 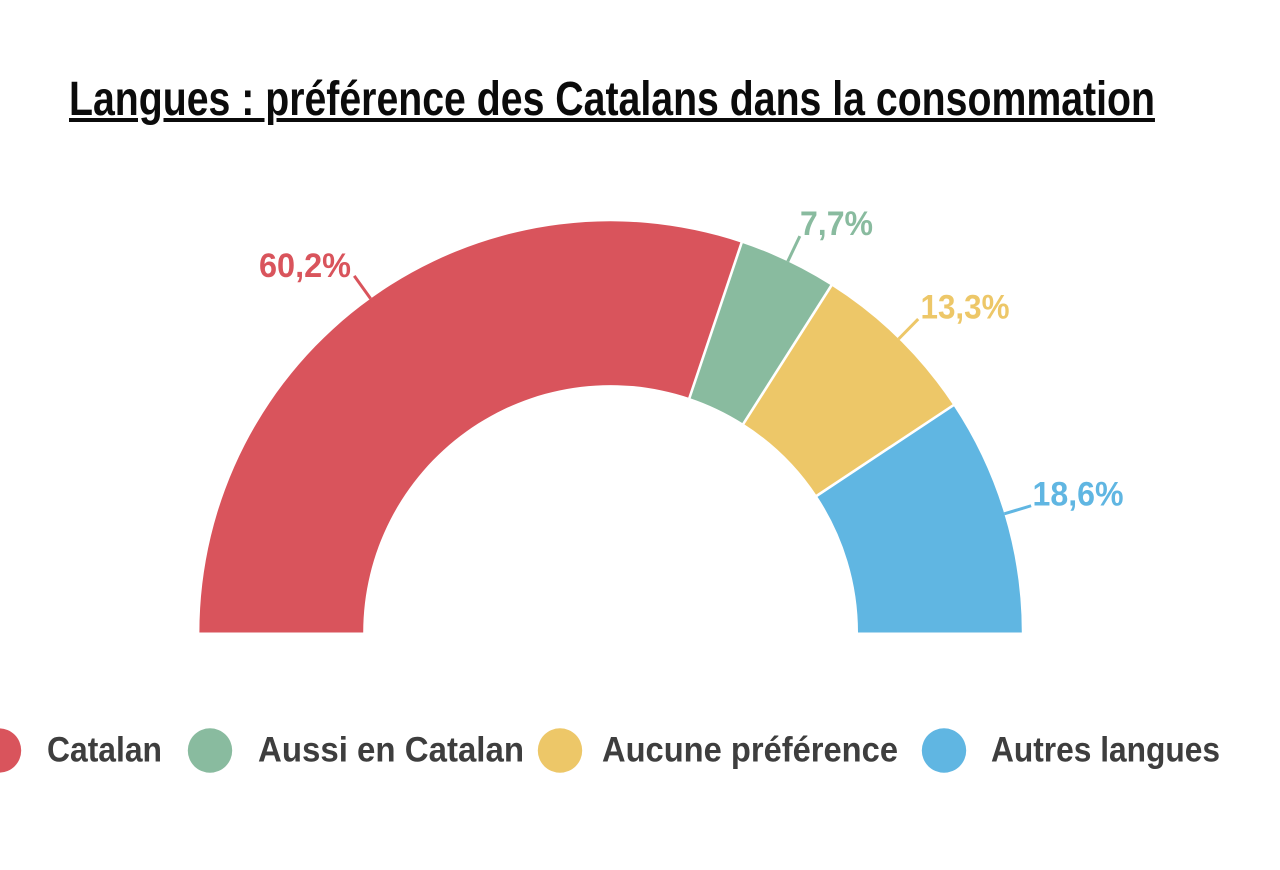 What do you see at coordinates (1105, 750) in the screenshot?
I see `svg-text: Autres langues` at bounding box center [1105, 750].